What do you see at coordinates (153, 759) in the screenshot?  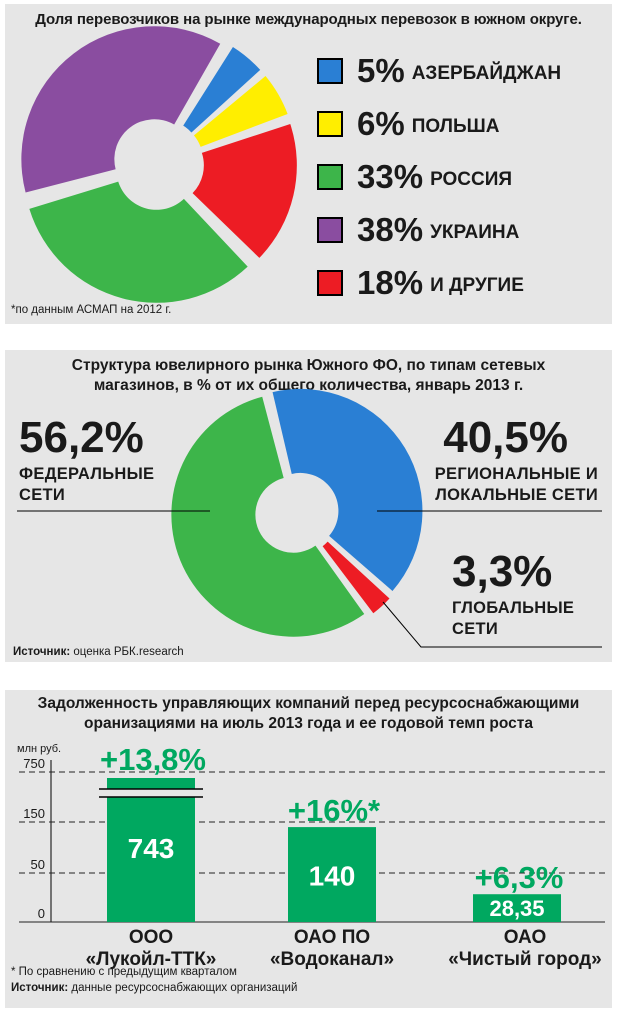 I see `growth-label-1: +13,8%` at bounding box center [153, 759].